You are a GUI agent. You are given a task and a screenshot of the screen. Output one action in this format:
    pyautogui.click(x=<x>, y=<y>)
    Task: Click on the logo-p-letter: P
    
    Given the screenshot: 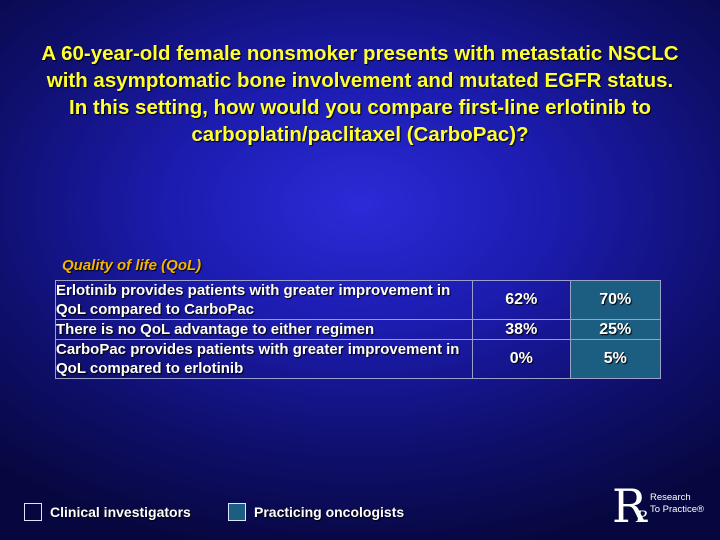 What is the action you would take?
    pyautogui.click(x=641, y=516)
    